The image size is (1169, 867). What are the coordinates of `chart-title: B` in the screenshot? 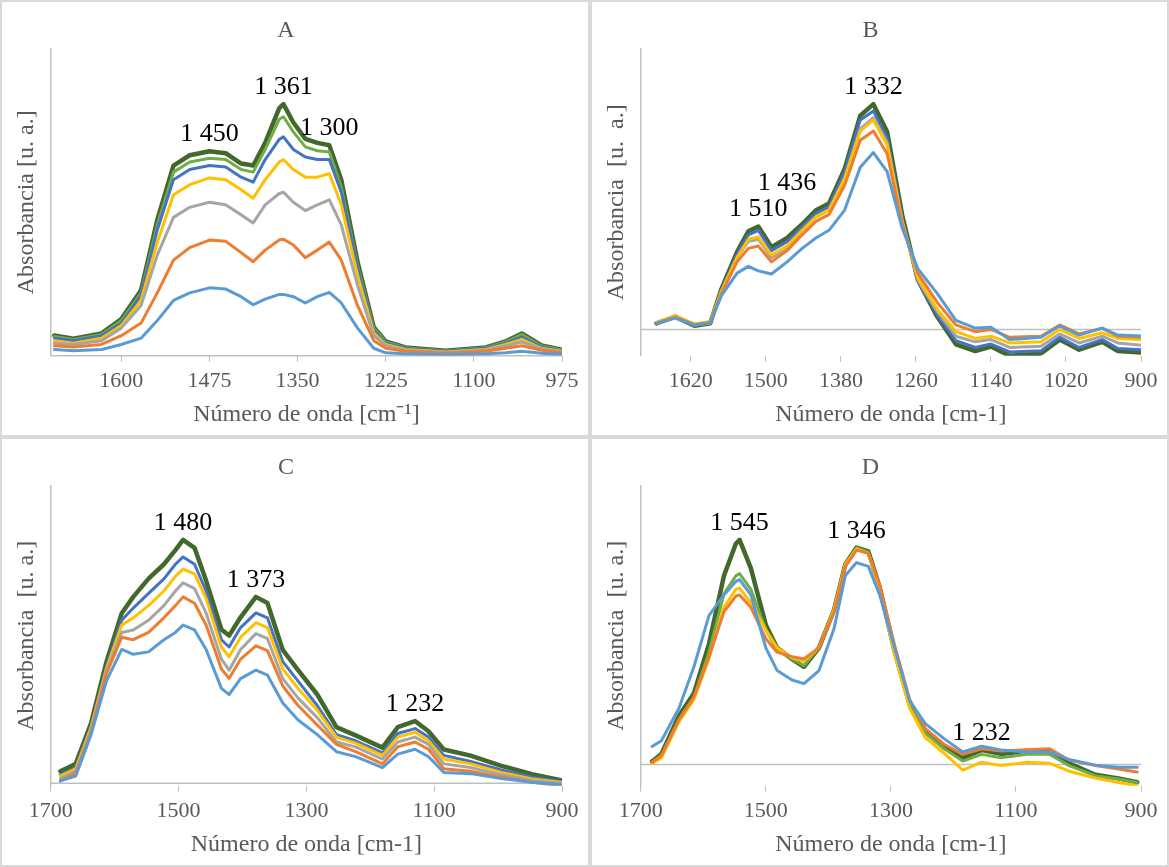 It's located at (870, 28).